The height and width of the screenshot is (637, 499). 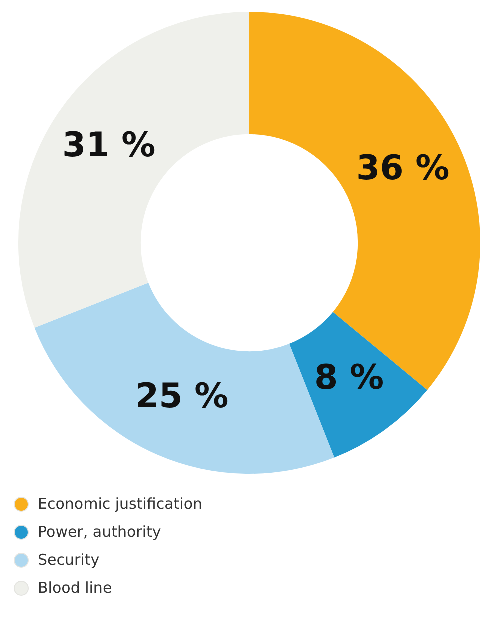 What do you see at coordinates (182, 396) in the screenshot?
I see `data-label: 25 %` at bounding box center [182, 396].